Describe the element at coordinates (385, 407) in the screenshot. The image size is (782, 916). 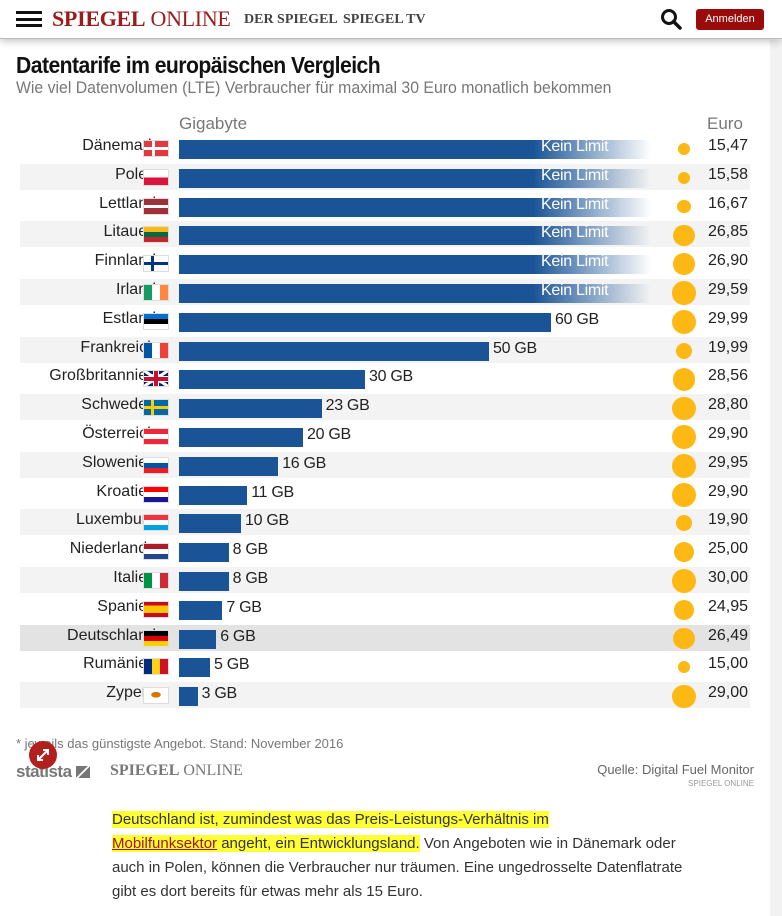
I see `chart-row: Schweden 23 GB 28,80` at that location.